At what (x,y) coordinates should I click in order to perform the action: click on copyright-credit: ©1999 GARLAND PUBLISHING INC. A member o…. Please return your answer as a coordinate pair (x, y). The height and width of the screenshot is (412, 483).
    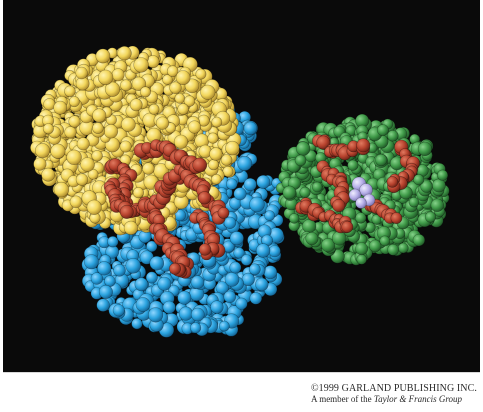
    Looking at the image, I should click on (394, 394).